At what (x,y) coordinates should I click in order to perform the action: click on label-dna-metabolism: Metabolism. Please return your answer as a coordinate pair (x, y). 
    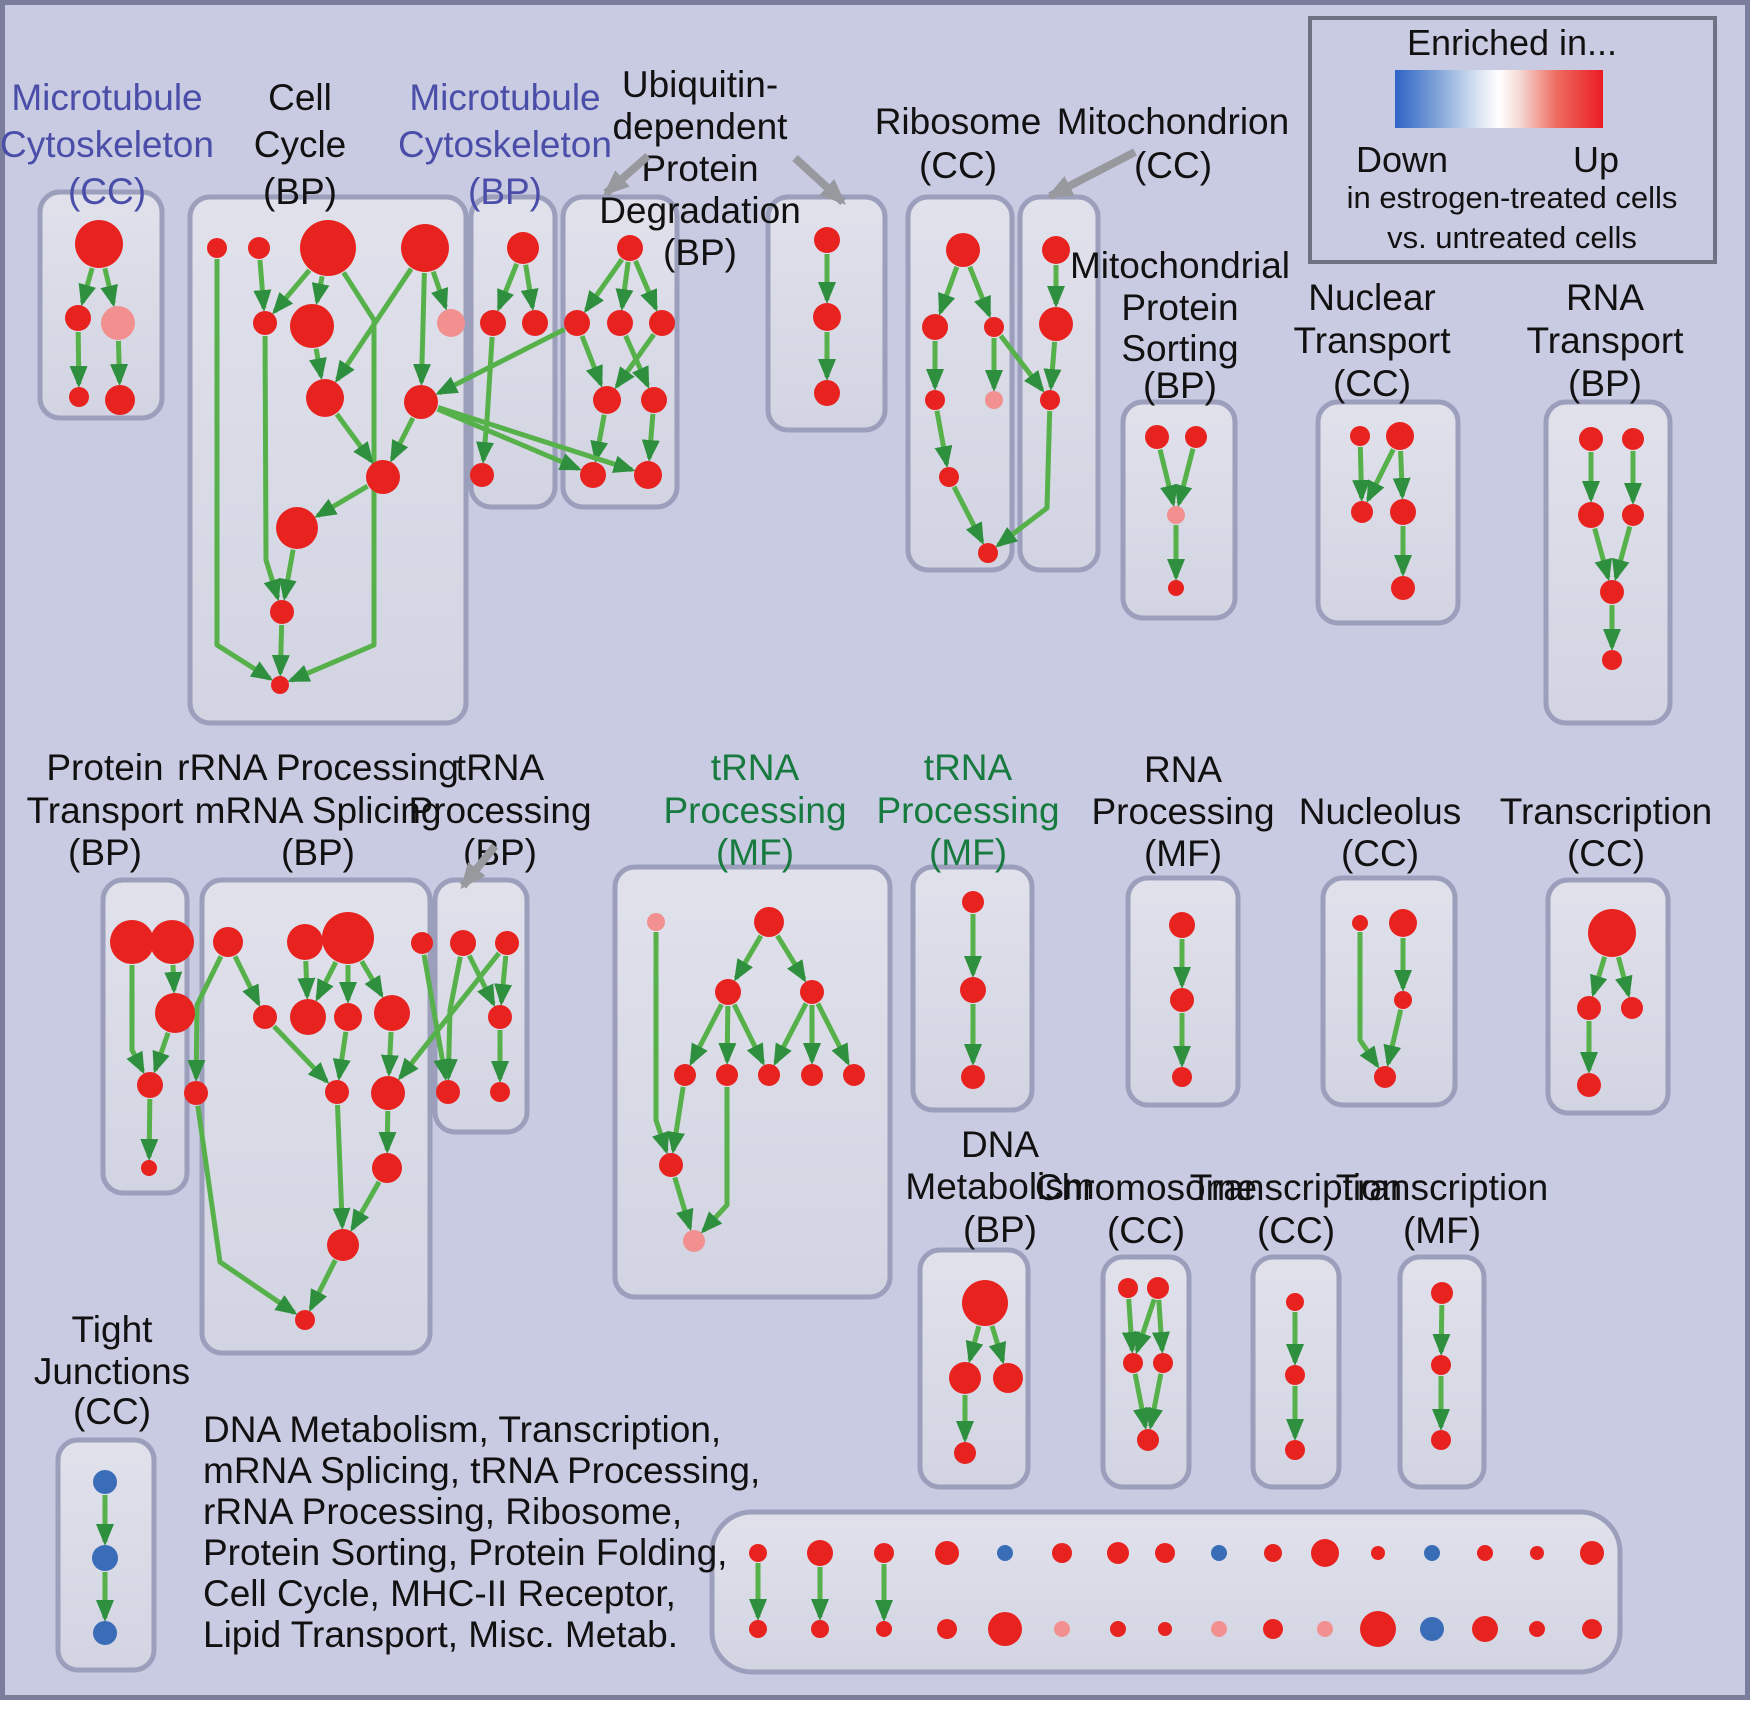
    Looking at the image, I should click on (999, 1186).